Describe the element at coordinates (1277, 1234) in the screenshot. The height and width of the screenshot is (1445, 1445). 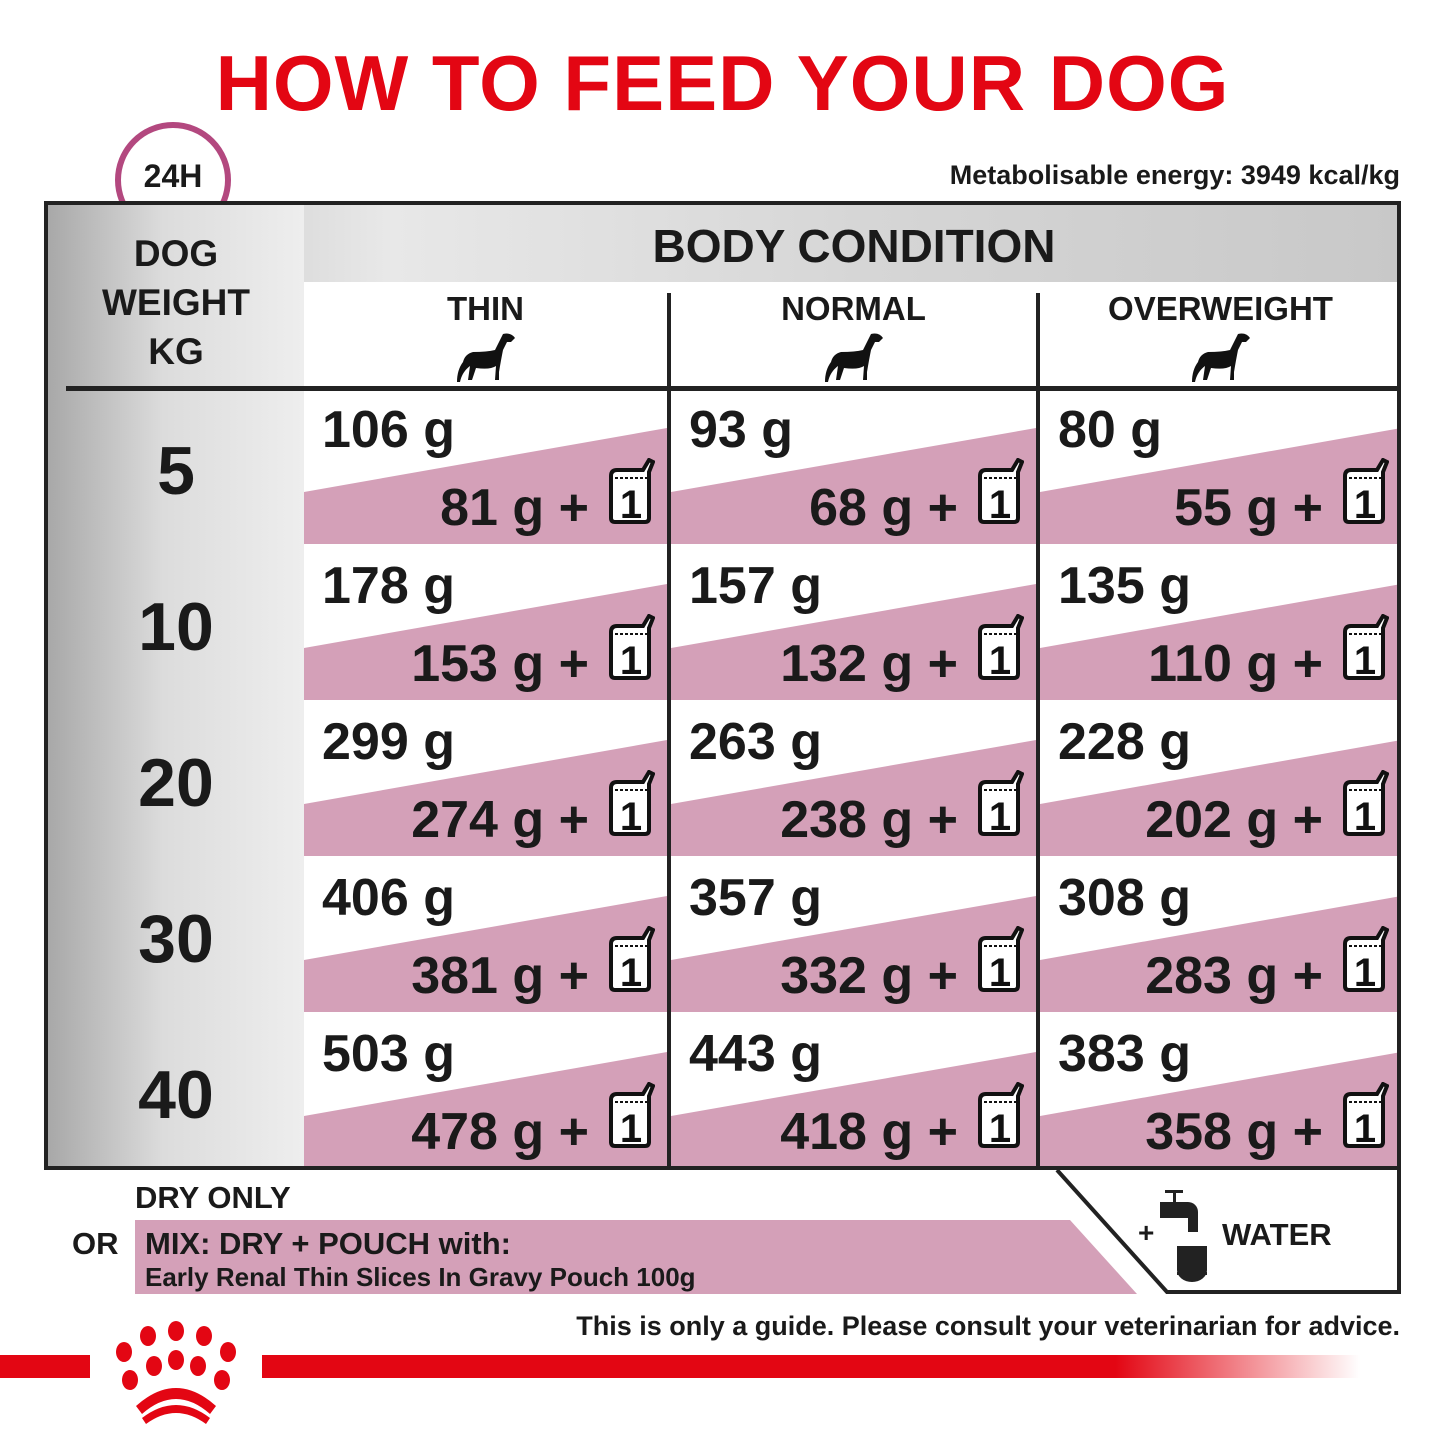
I see `water-label: WATER` at that location.